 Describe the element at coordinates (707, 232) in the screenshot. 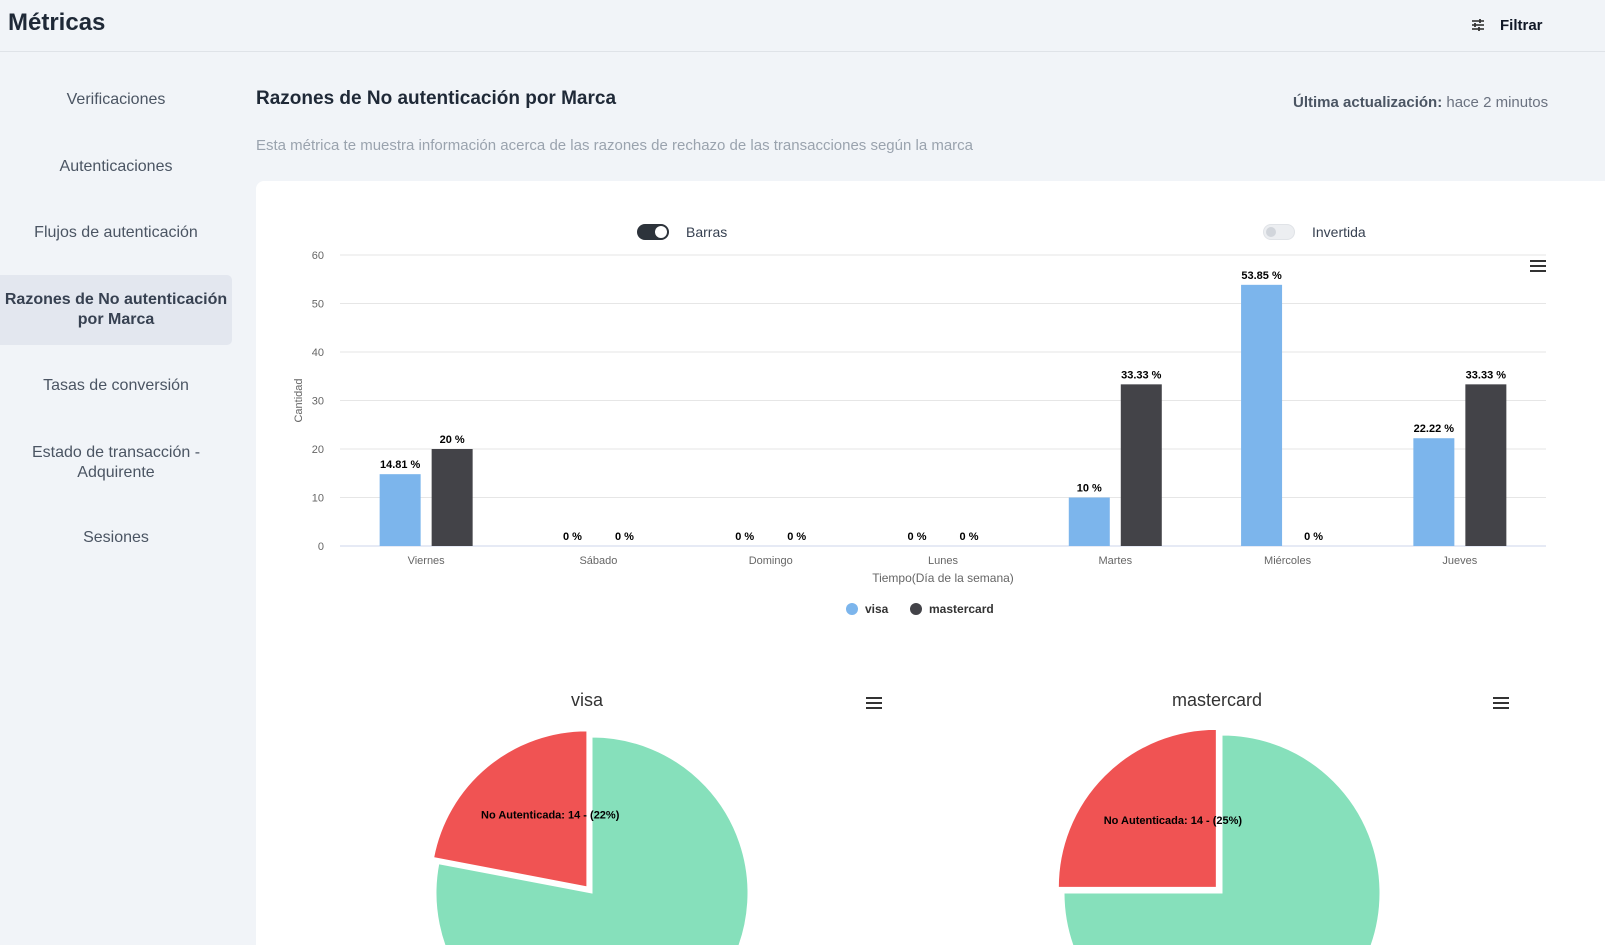

I see `bars-toggle-label: Barras` at that location.